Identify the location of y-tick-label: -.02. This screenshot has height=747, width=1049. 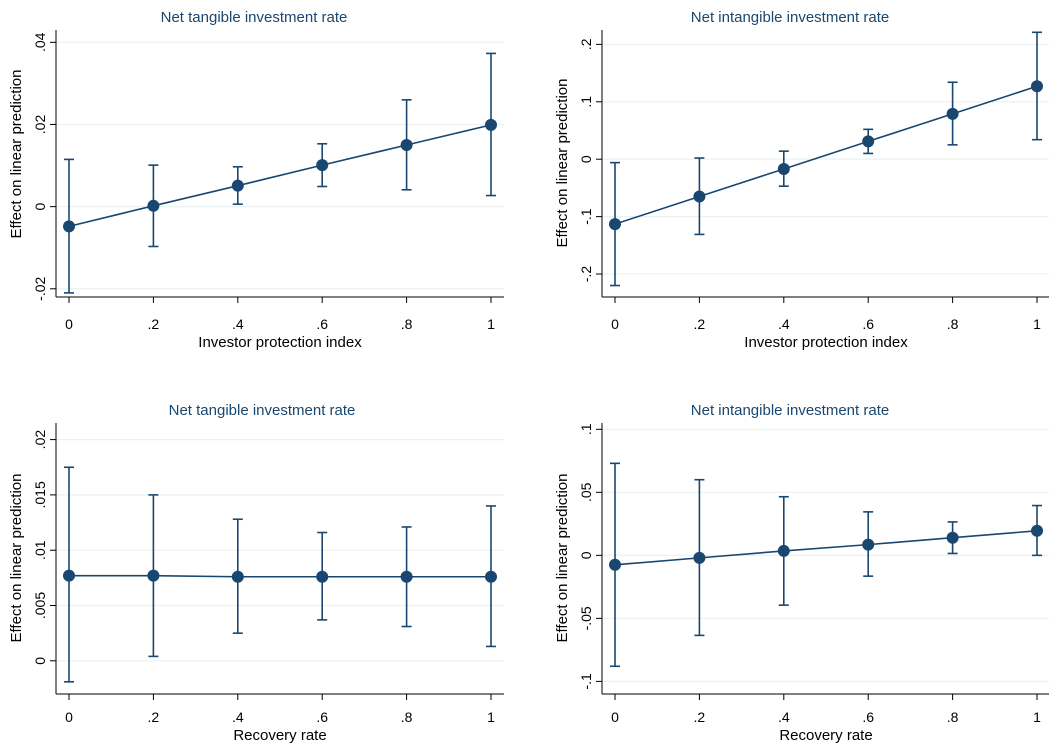
(40, 289).